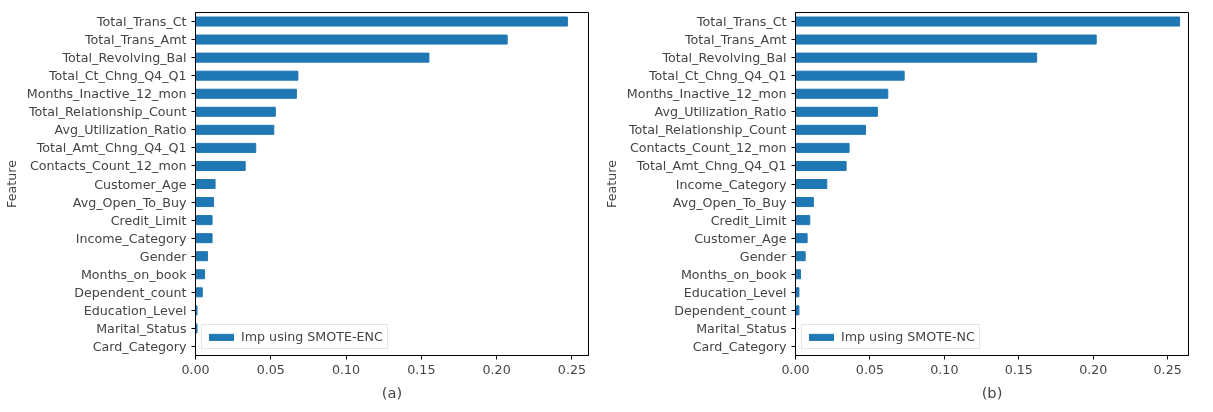 The image size is (1213, 412). Describe the element at coordinates (392, 392) in the screenshot. I see `text: (a)` at that location.